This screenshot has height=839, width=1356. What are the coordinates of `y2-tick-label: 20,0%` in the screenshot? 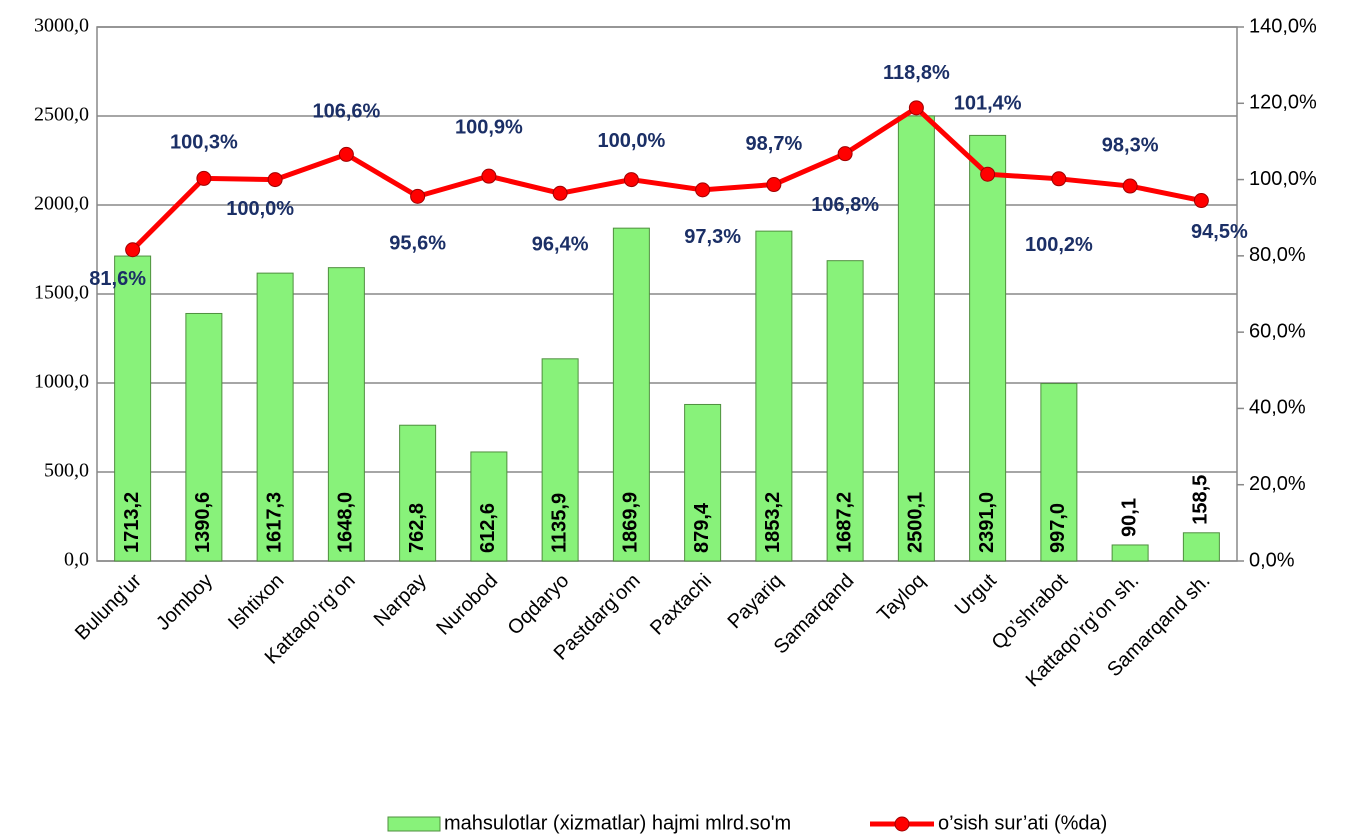 It's located at (1277, 484).